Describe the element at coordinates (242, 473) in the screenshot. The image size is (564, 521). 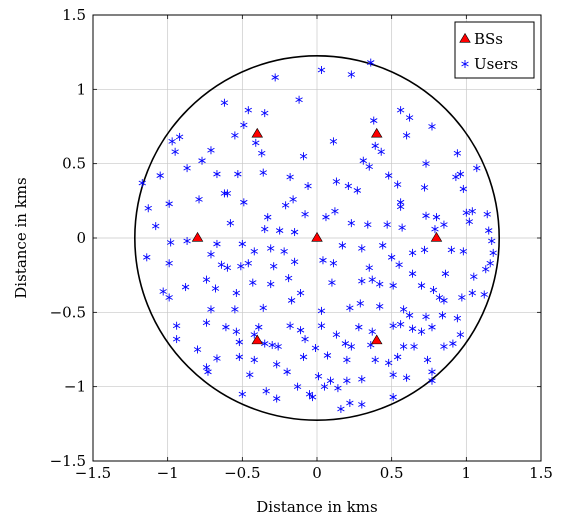
I see `x-tick-label: −0.5` at that location.